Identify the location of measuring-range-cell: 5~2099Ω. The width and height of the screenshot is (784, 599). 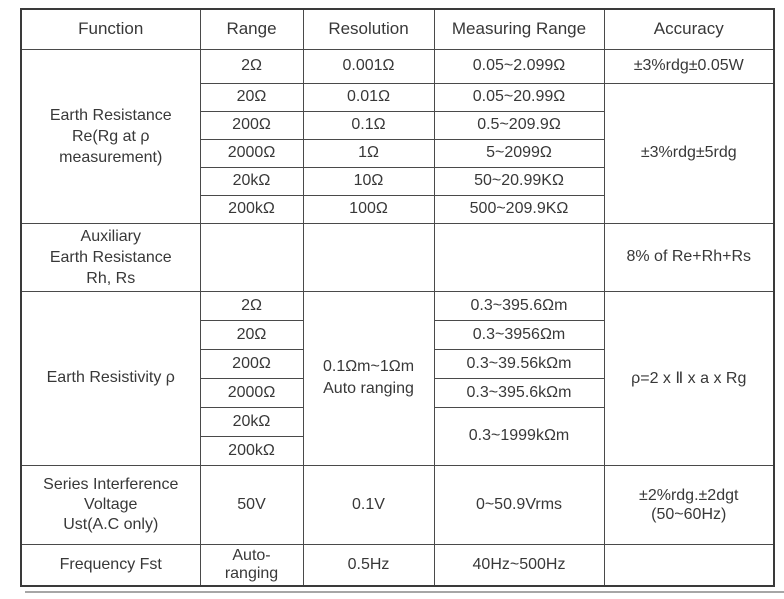
(519, 153).